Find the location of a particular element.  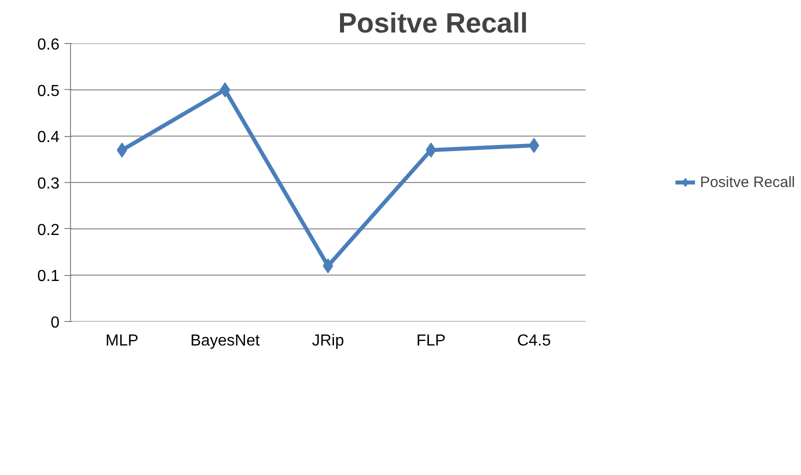

legend-label: Positve Recall is located at coordinates (747, 182).